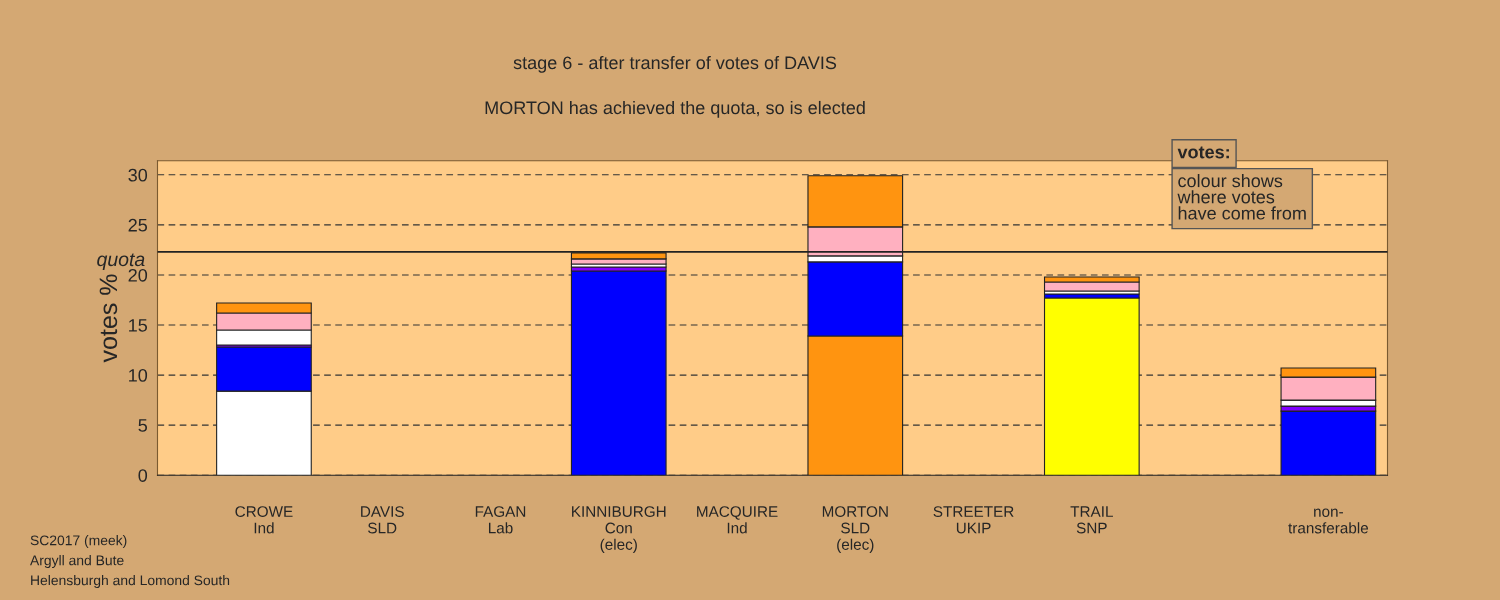  I want to click on y-tick-label: 5, so click(143, 425).